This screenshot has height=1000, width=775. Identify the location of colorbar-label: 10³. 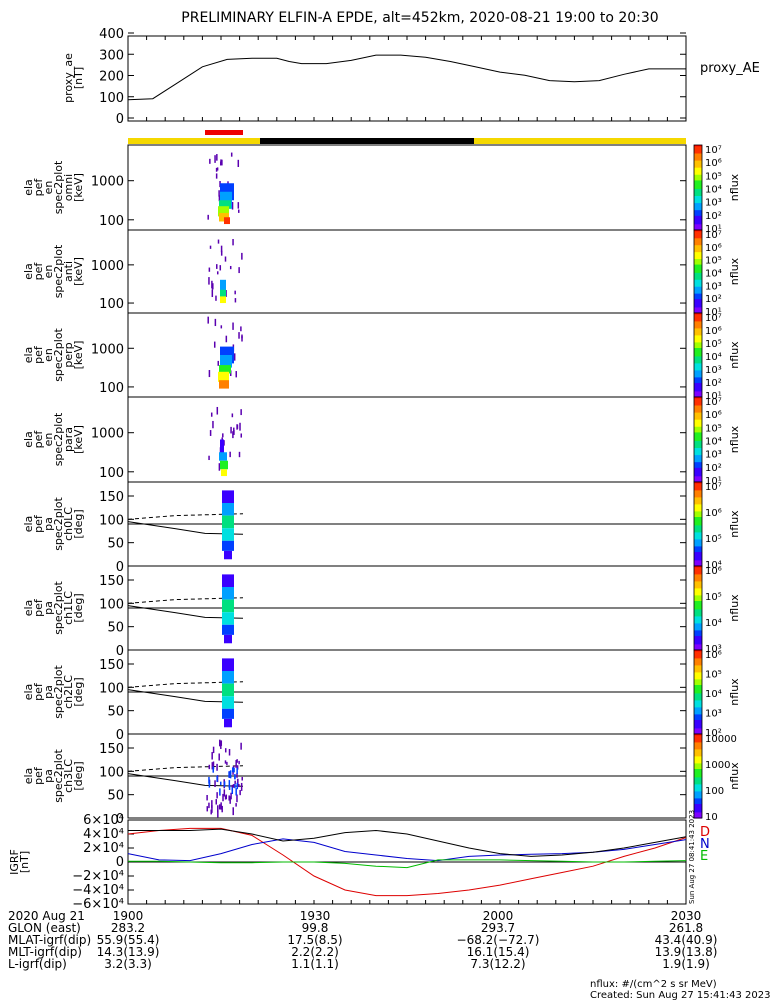
(713, 649).